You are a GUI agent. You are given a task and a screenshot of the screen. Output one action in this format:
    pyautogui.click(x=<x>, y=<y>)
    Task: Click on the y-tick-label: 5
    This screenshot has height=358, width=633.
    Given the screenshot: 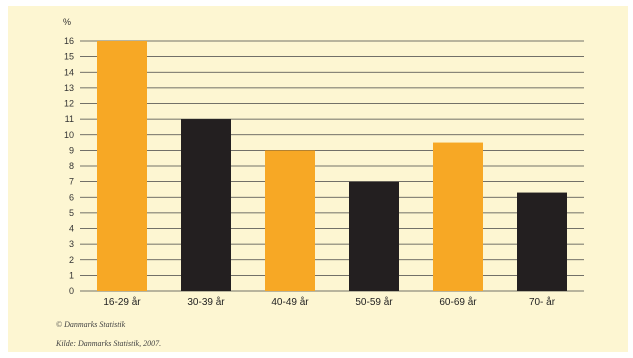 What is the action you would take?
    pyautogui.click(x=71, y=213)
    